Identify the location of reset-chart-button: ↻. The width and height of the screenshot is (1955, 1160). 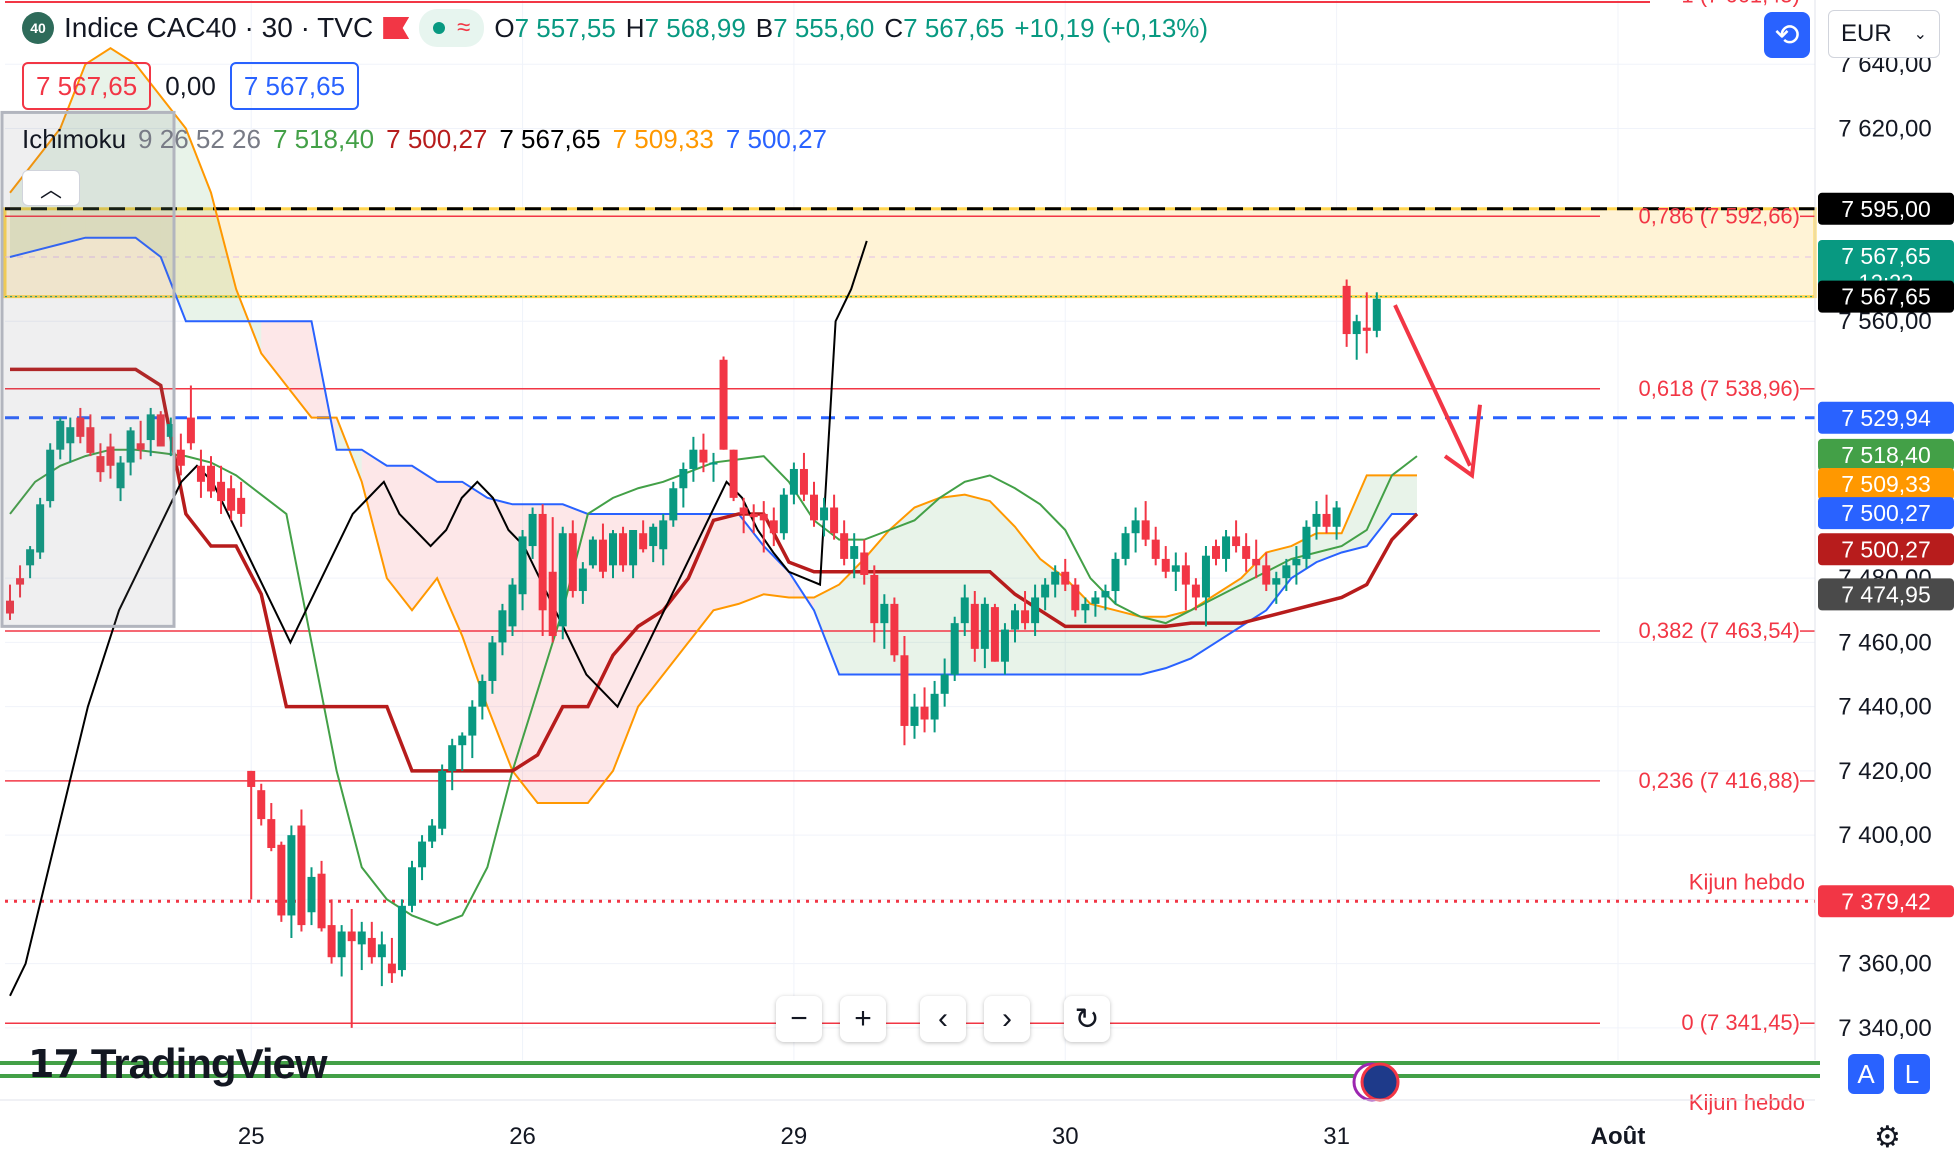
(1087, 1019).